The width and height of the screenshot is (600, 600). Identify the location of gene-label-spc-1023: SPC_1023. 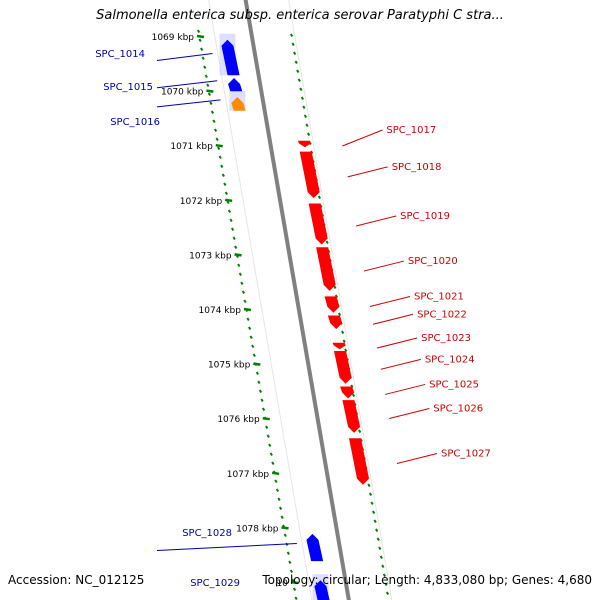
(446, 338).